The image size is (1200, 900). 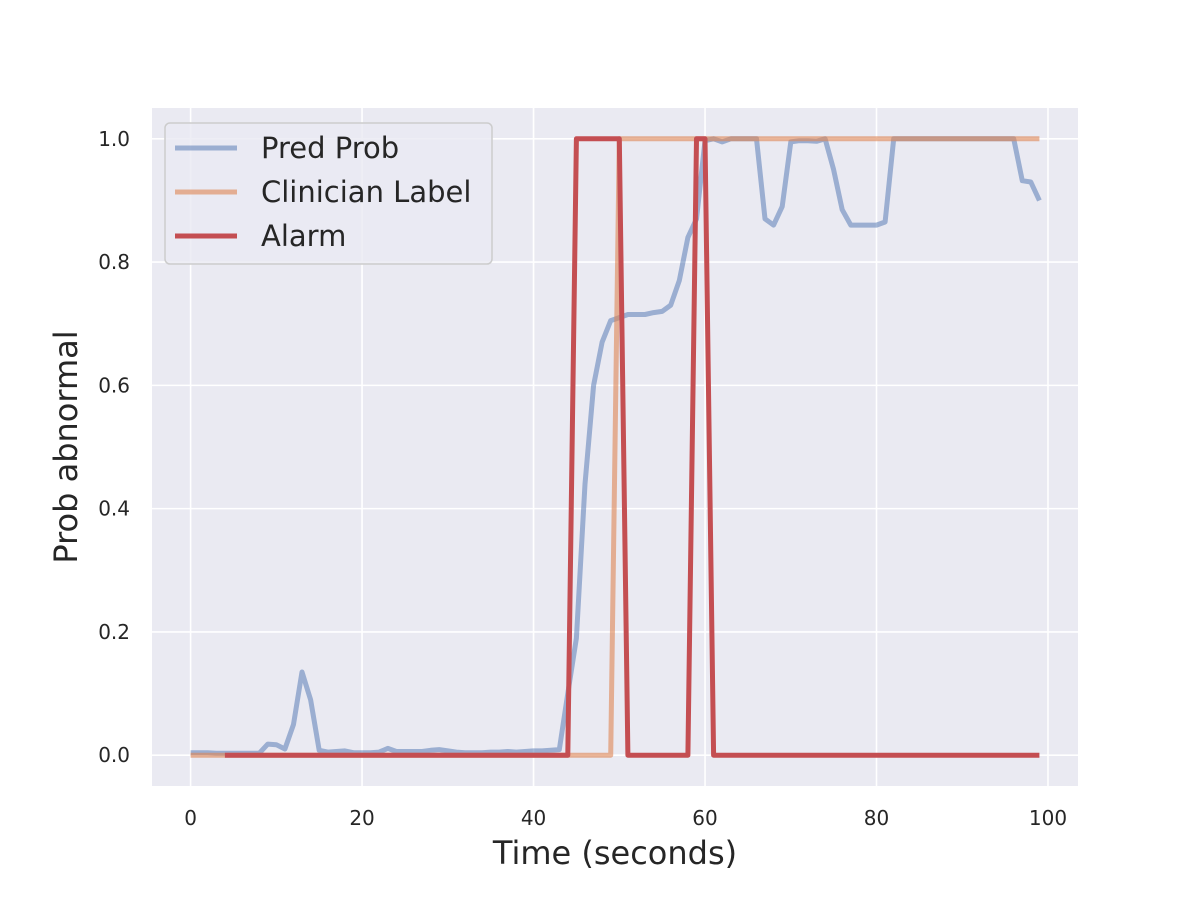 What do you see at coordinates (114, 509) in the screenshot?
I see `y-tick-label: 0.4` at bounding box center [114, 509].